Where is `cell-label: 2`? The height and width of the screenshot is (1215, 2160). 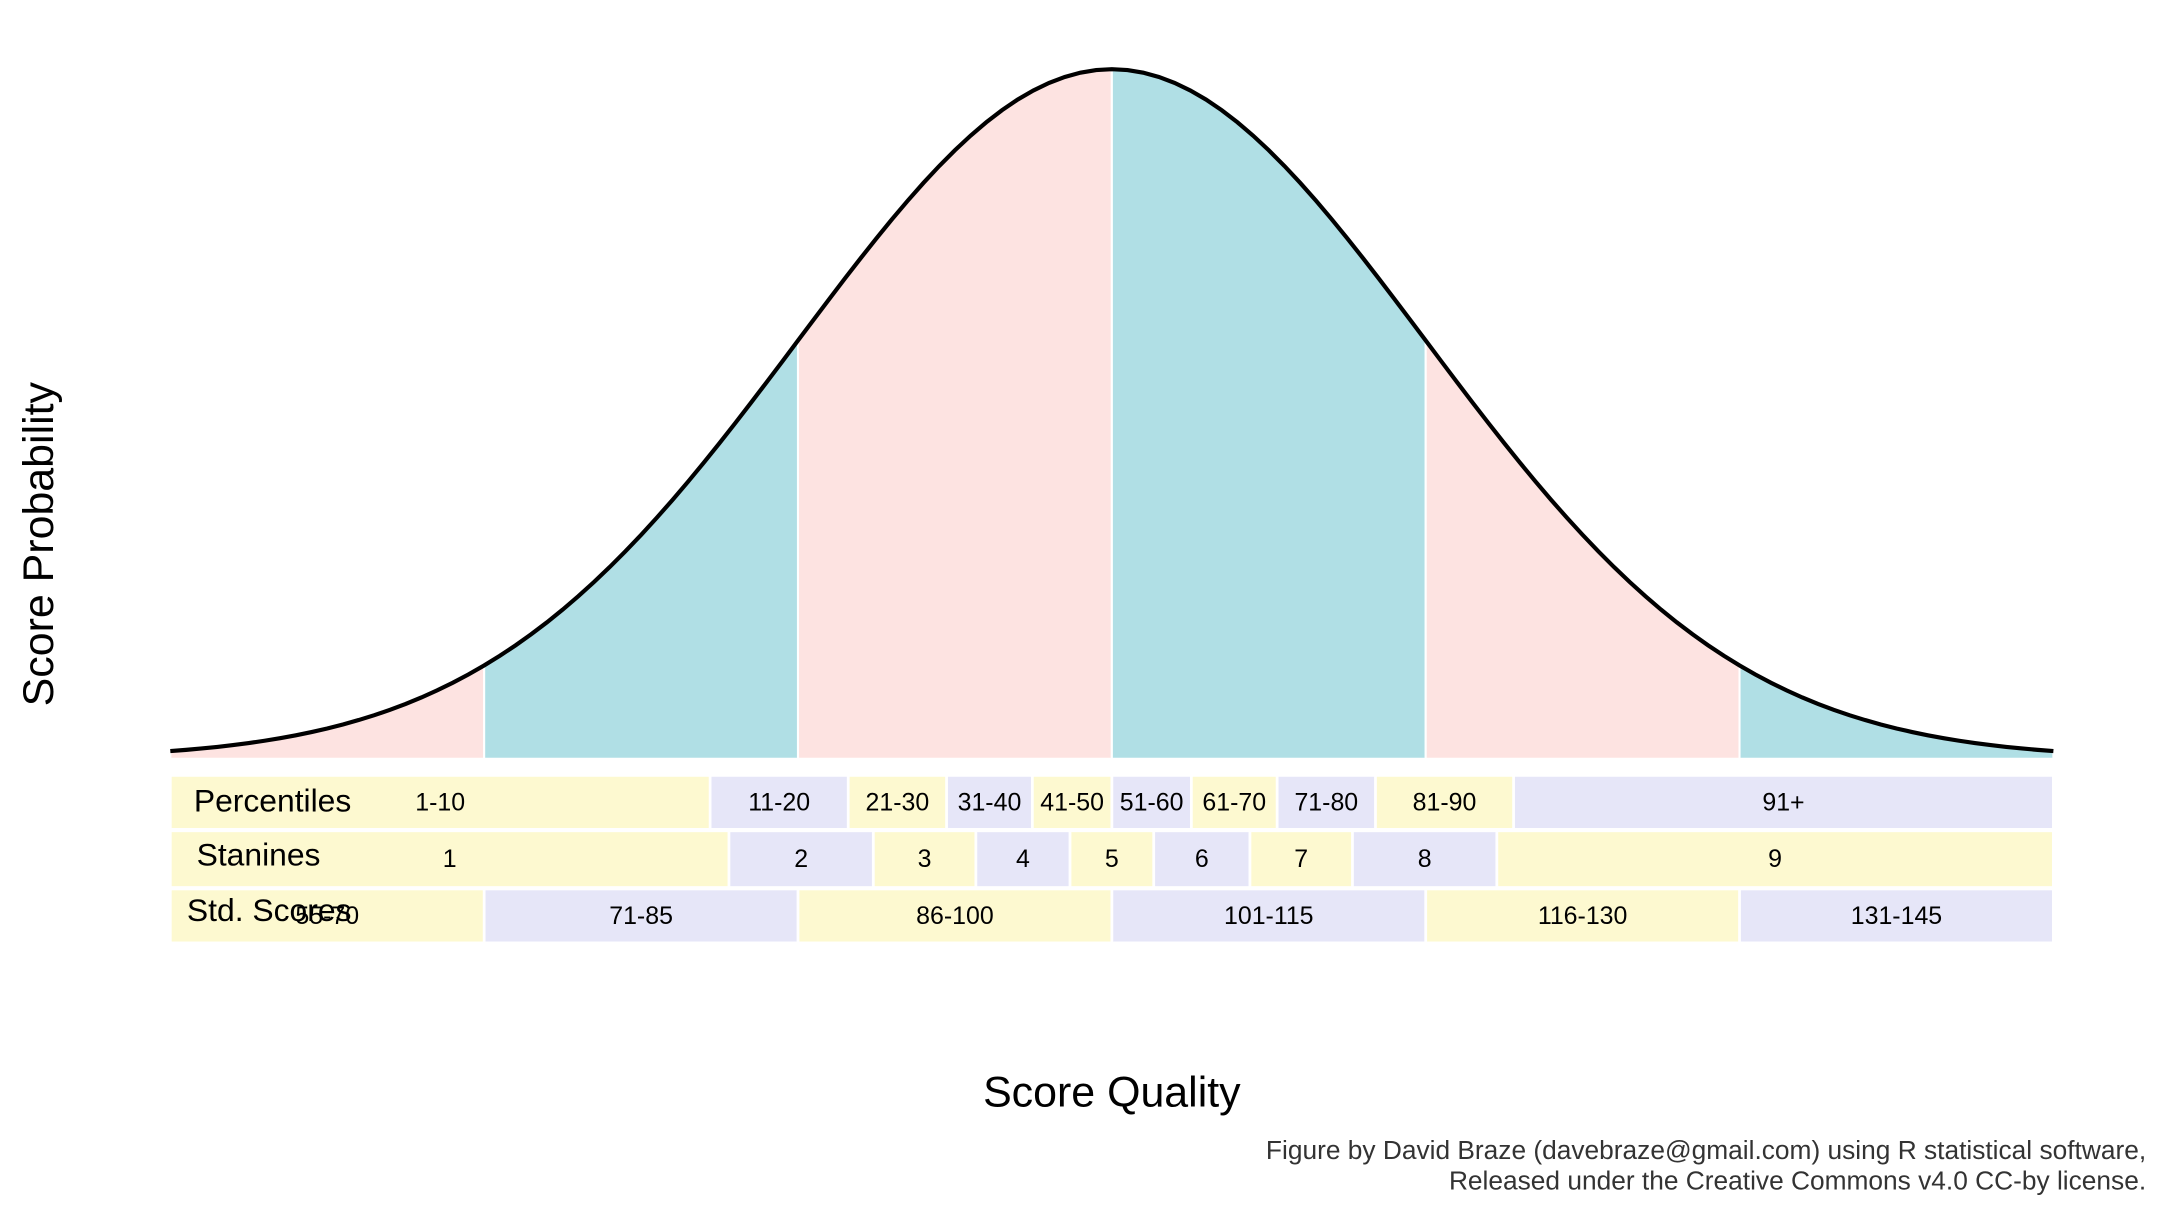
cell-label: 2 is located at coordinates (801, 859).